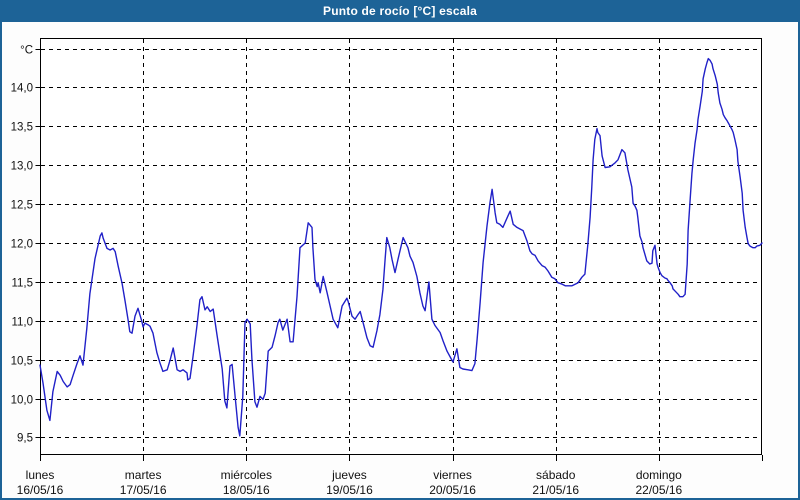 The width and height of the screenshot is (800, 500). Describe the element at coordinates (25, 439) in the screenshot. I see `y-axis-label: 9,5` at that location.